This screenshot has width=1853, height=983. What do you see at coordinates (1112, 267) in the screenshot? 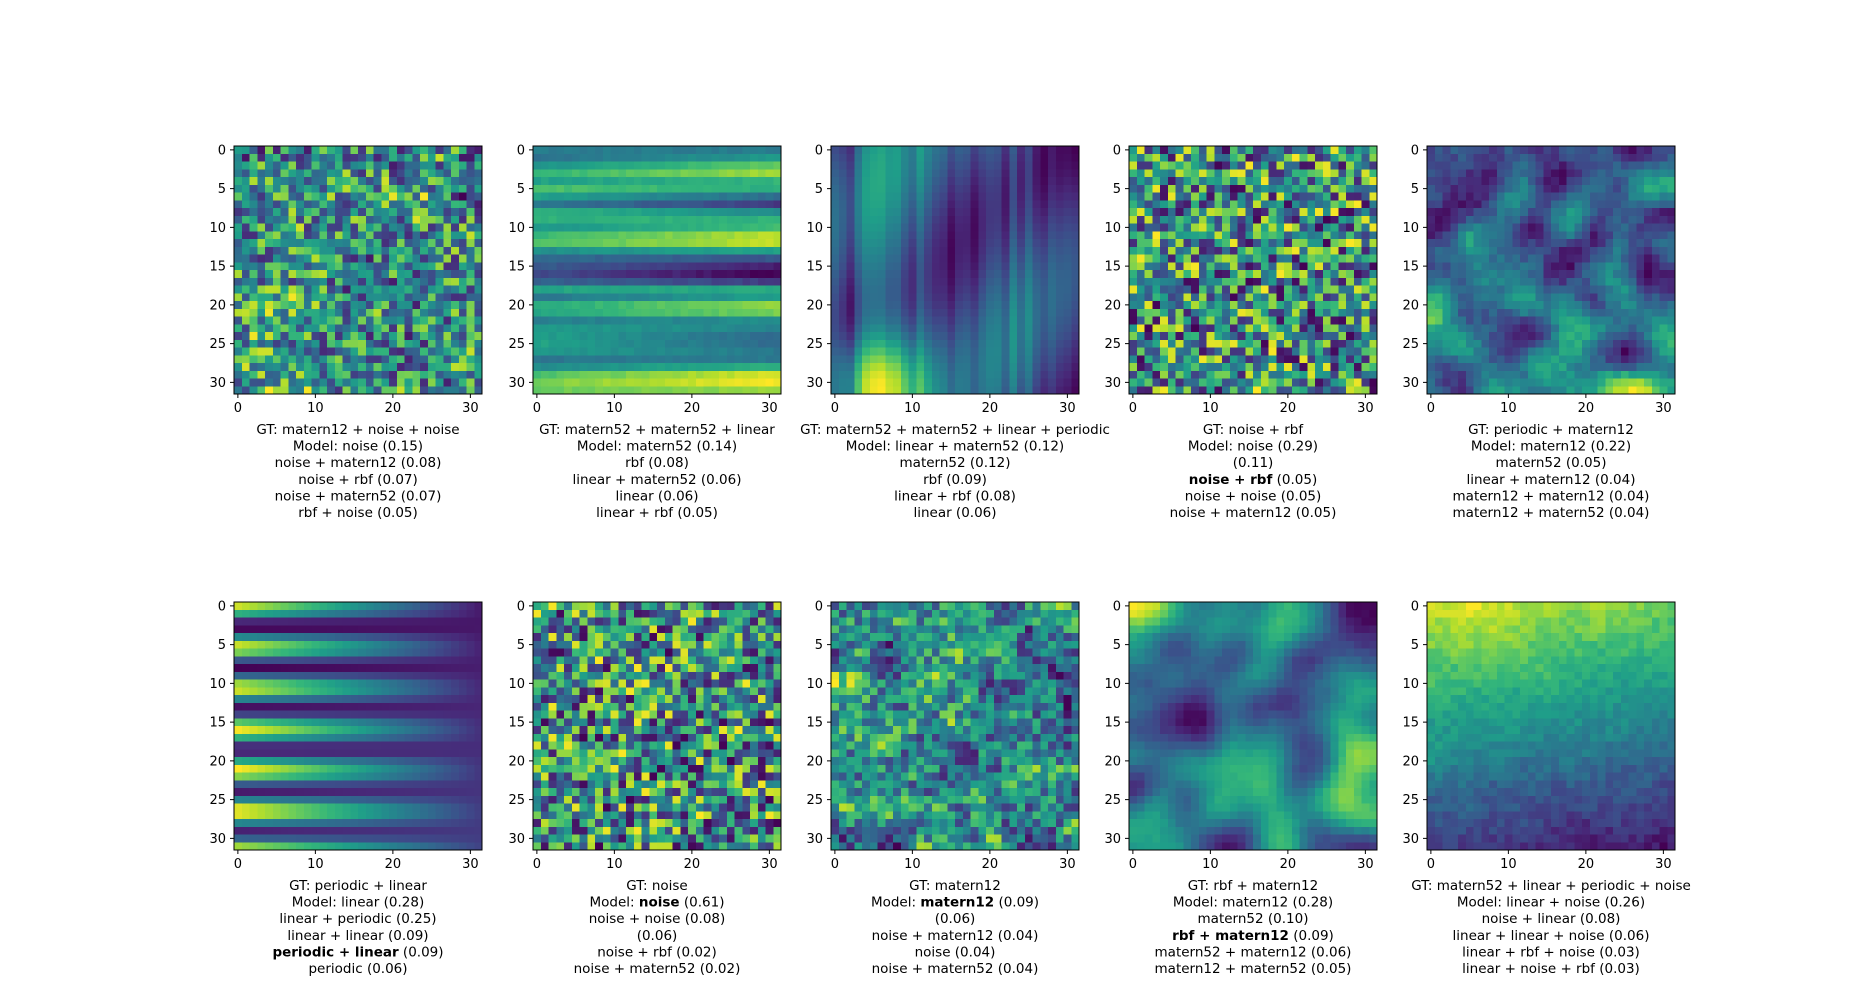
I see `y-tick-label: 15` at bounding box center [1112, 267].